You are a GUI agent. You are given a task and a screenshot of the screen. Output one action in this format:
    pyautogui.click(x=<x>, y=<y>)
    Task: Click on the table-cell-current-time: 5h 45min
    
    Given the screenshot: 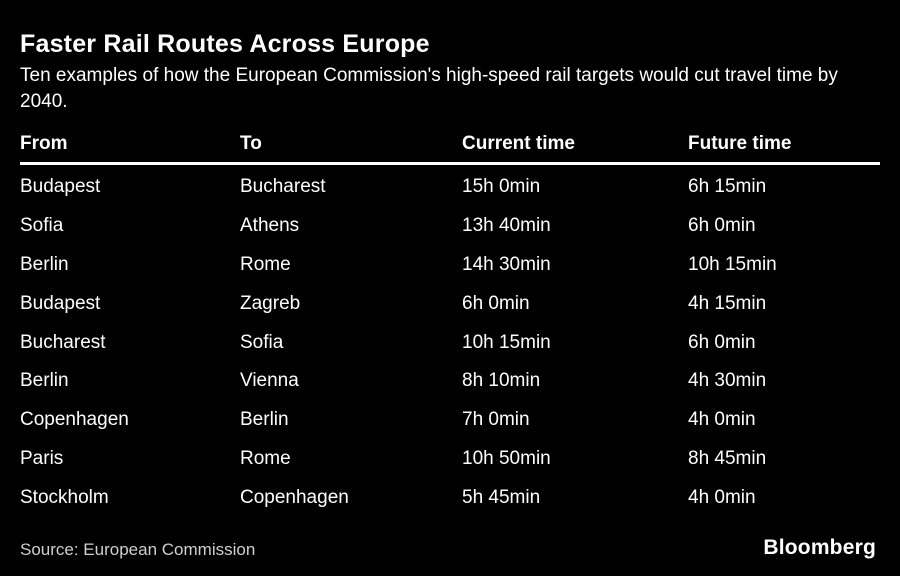 What is the action you would take?
    pyautogui.click(x=501, y=497)
    